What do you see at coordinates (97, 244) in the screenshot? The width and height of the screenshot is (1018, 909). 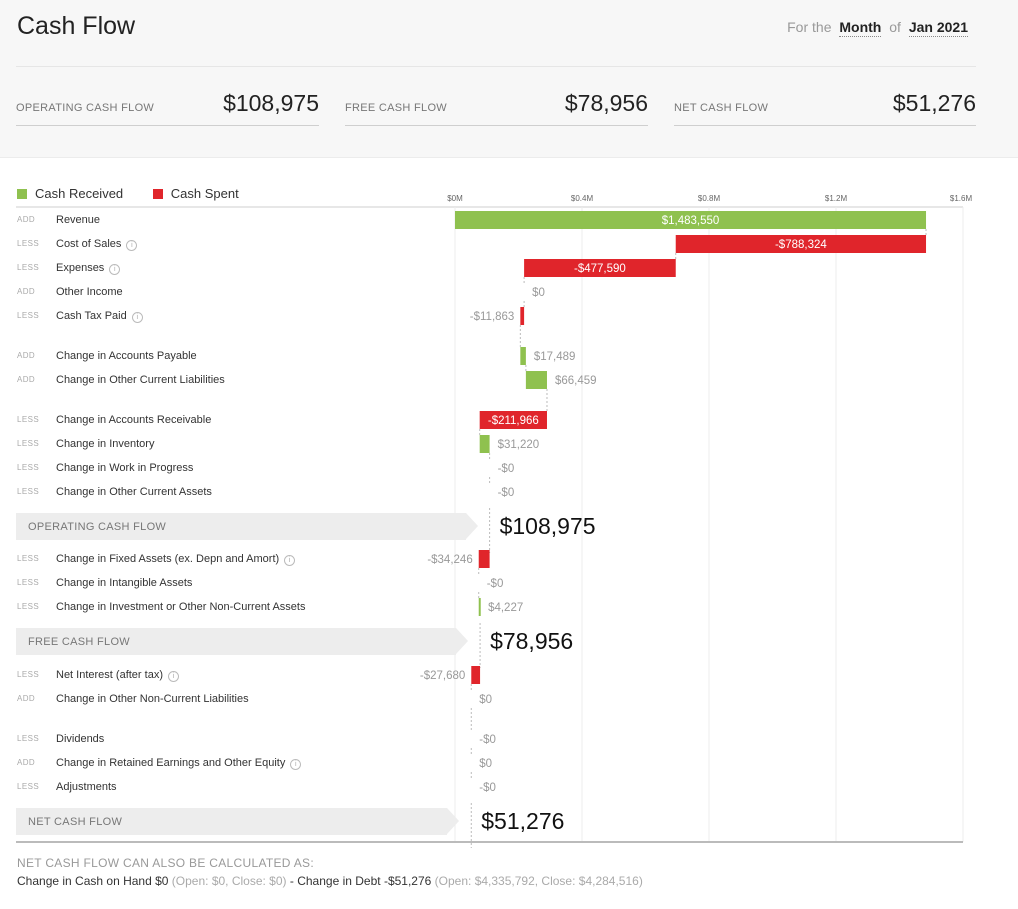 I see `row-name: Cost of Sales i` at bounding box center [97, 244].